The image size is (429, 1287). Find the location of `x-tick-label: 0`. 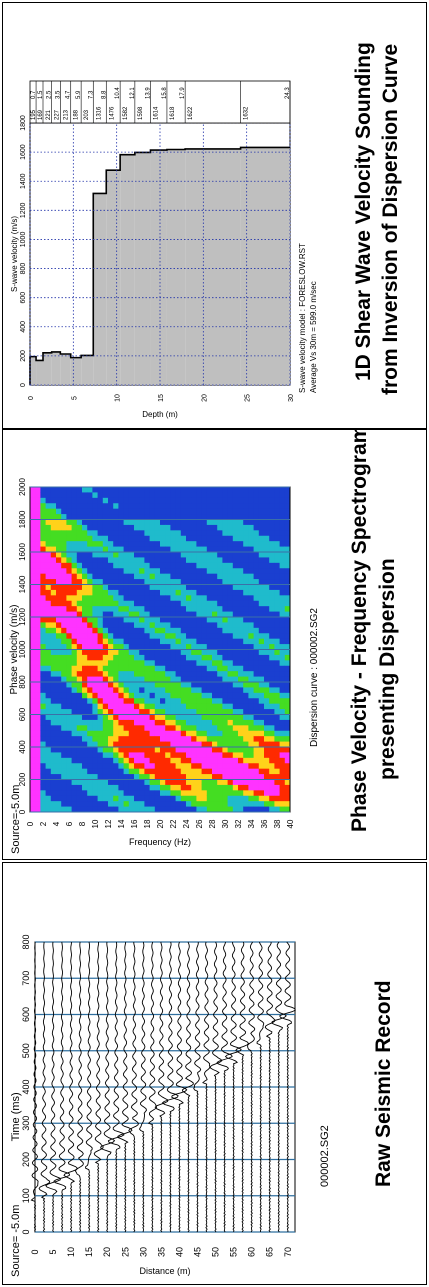

x-tick-label: 0 is located at coordinates (23, 385).